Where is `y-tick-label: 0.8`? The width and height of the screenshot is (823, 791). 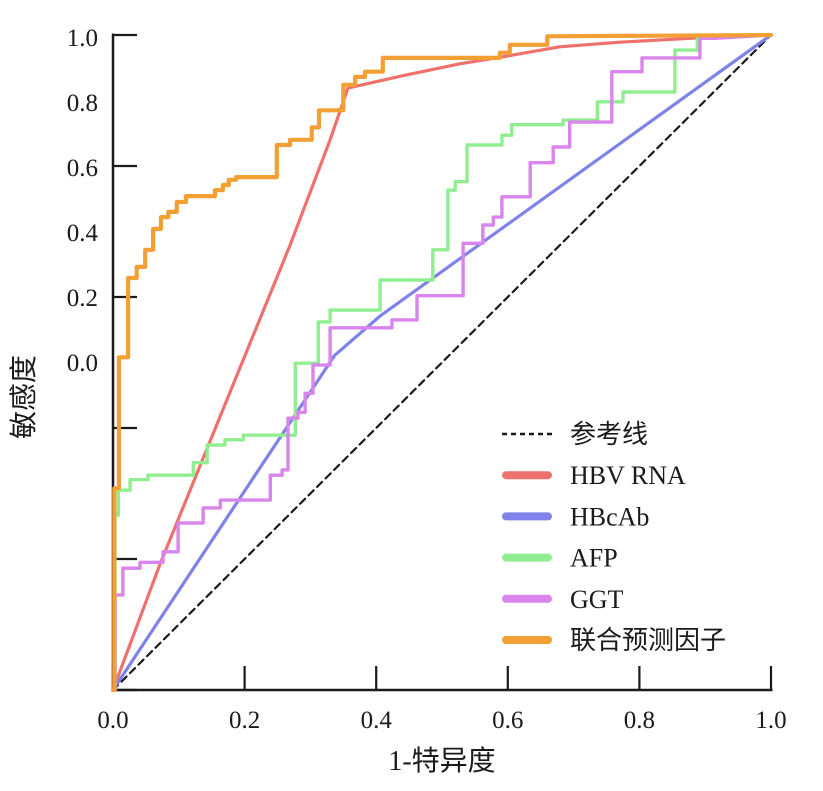 y-tick-label: 0.8 is located at coordinates (82, 103).